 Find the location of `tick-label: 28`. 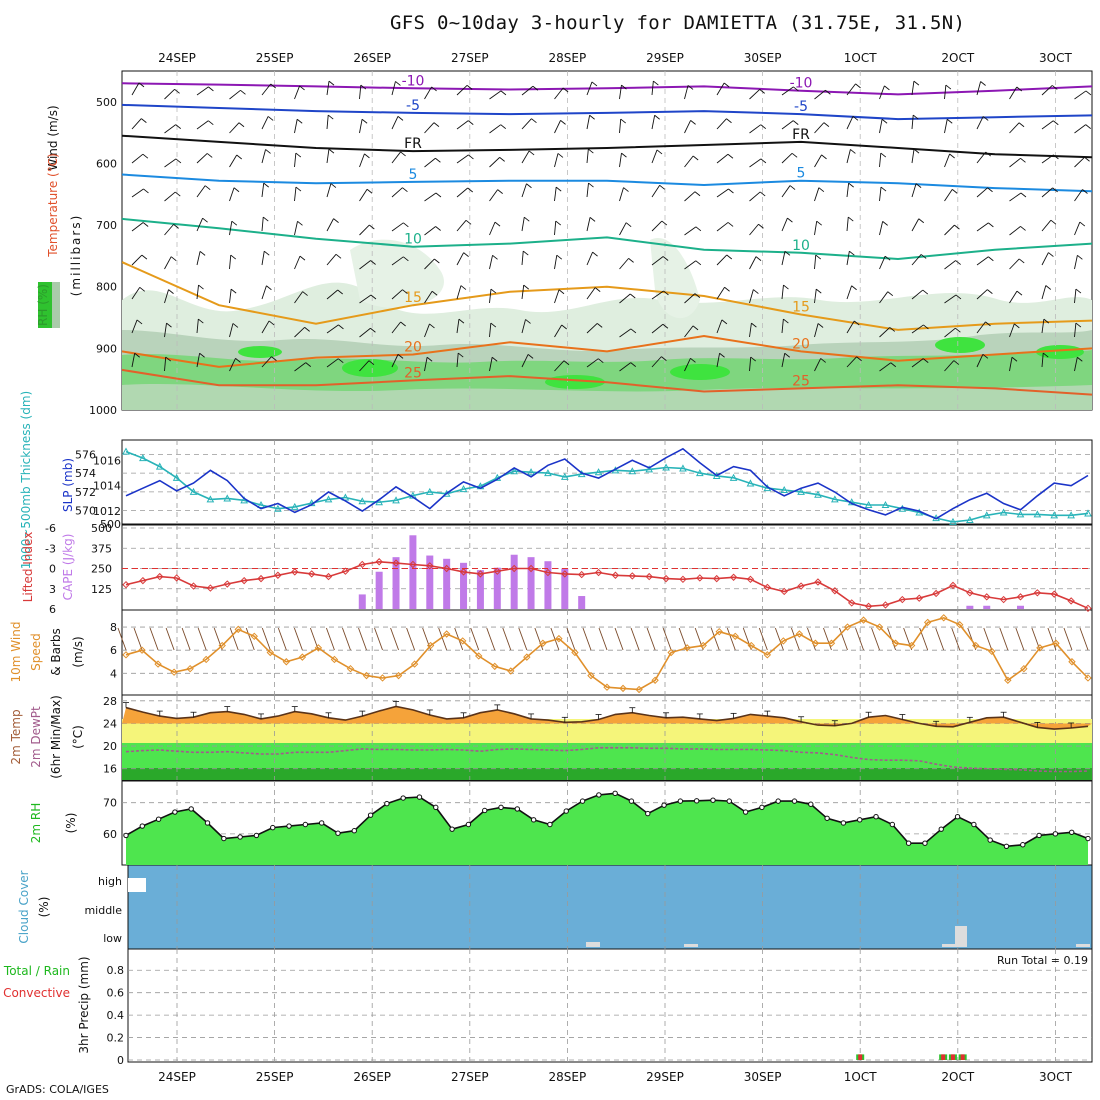

tick-label: 28 is located at coordinates (110, 701).